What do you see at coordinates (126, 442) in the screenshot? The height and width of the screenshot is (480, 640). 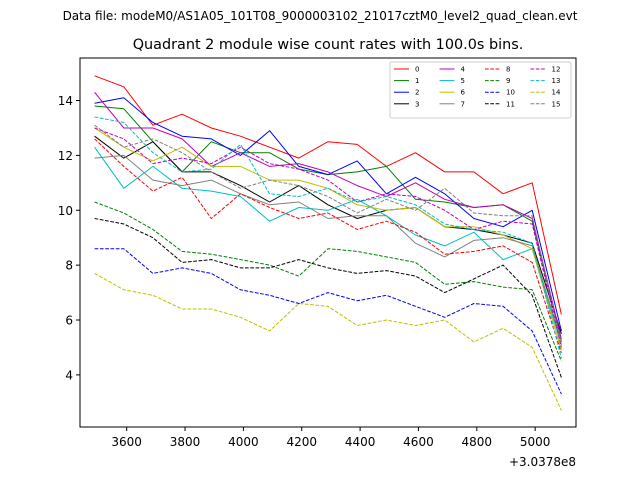 I see `x-tick-label: 3600` at bounding box center [126, 442].